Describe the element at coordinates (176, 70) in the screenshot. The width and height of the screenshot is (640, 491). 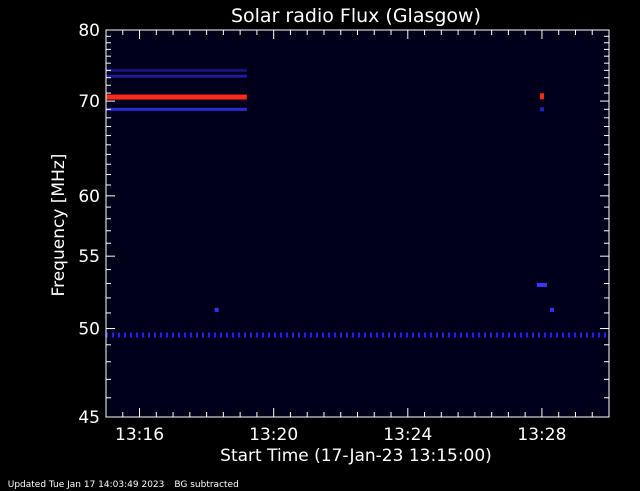
I see `band-74mhz` at that location.